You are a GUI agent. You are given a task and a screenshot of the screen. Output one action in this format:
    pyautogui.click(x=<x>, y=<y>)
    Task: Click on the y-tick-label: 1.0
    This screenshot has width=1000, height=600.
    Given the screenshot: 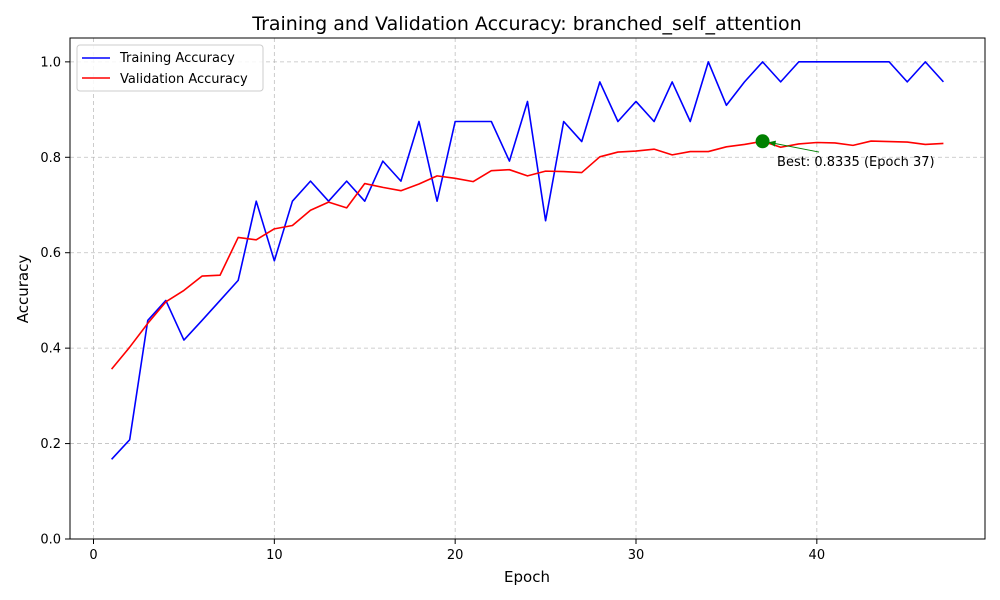 What is the action you would take?
    pyautogui.click(x=50, y=62)
    